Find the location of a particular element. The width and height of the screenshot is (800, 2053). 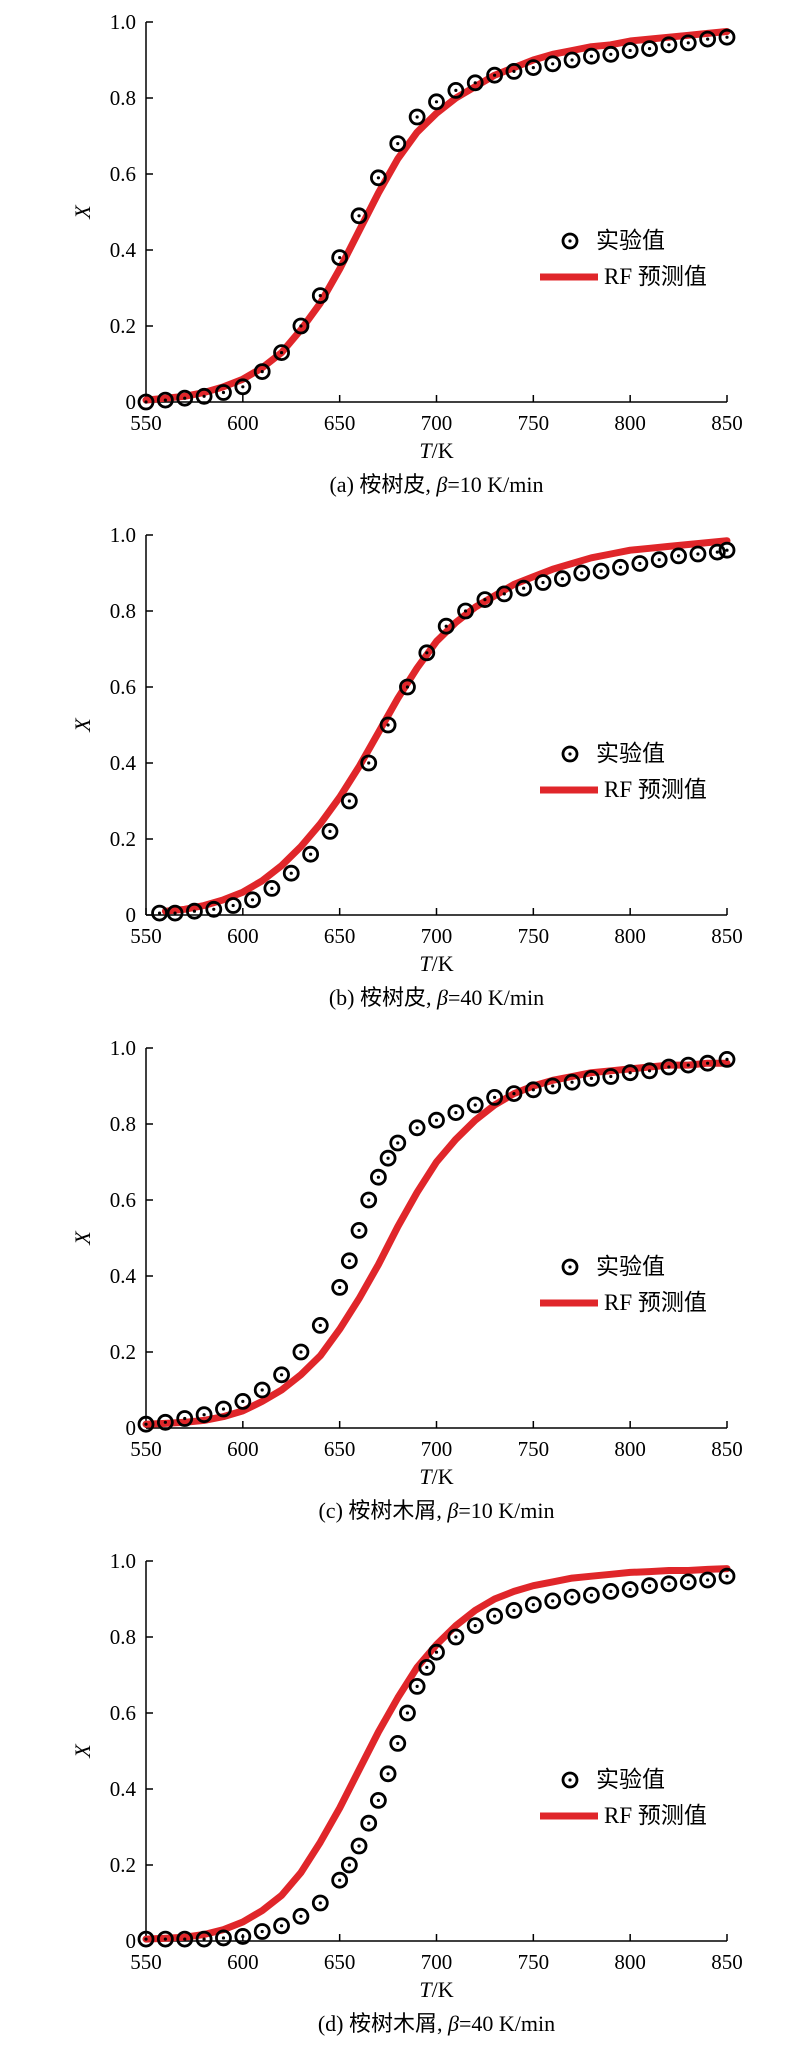

x-axis-label-unit: /K is located at coordinates (443, 963).